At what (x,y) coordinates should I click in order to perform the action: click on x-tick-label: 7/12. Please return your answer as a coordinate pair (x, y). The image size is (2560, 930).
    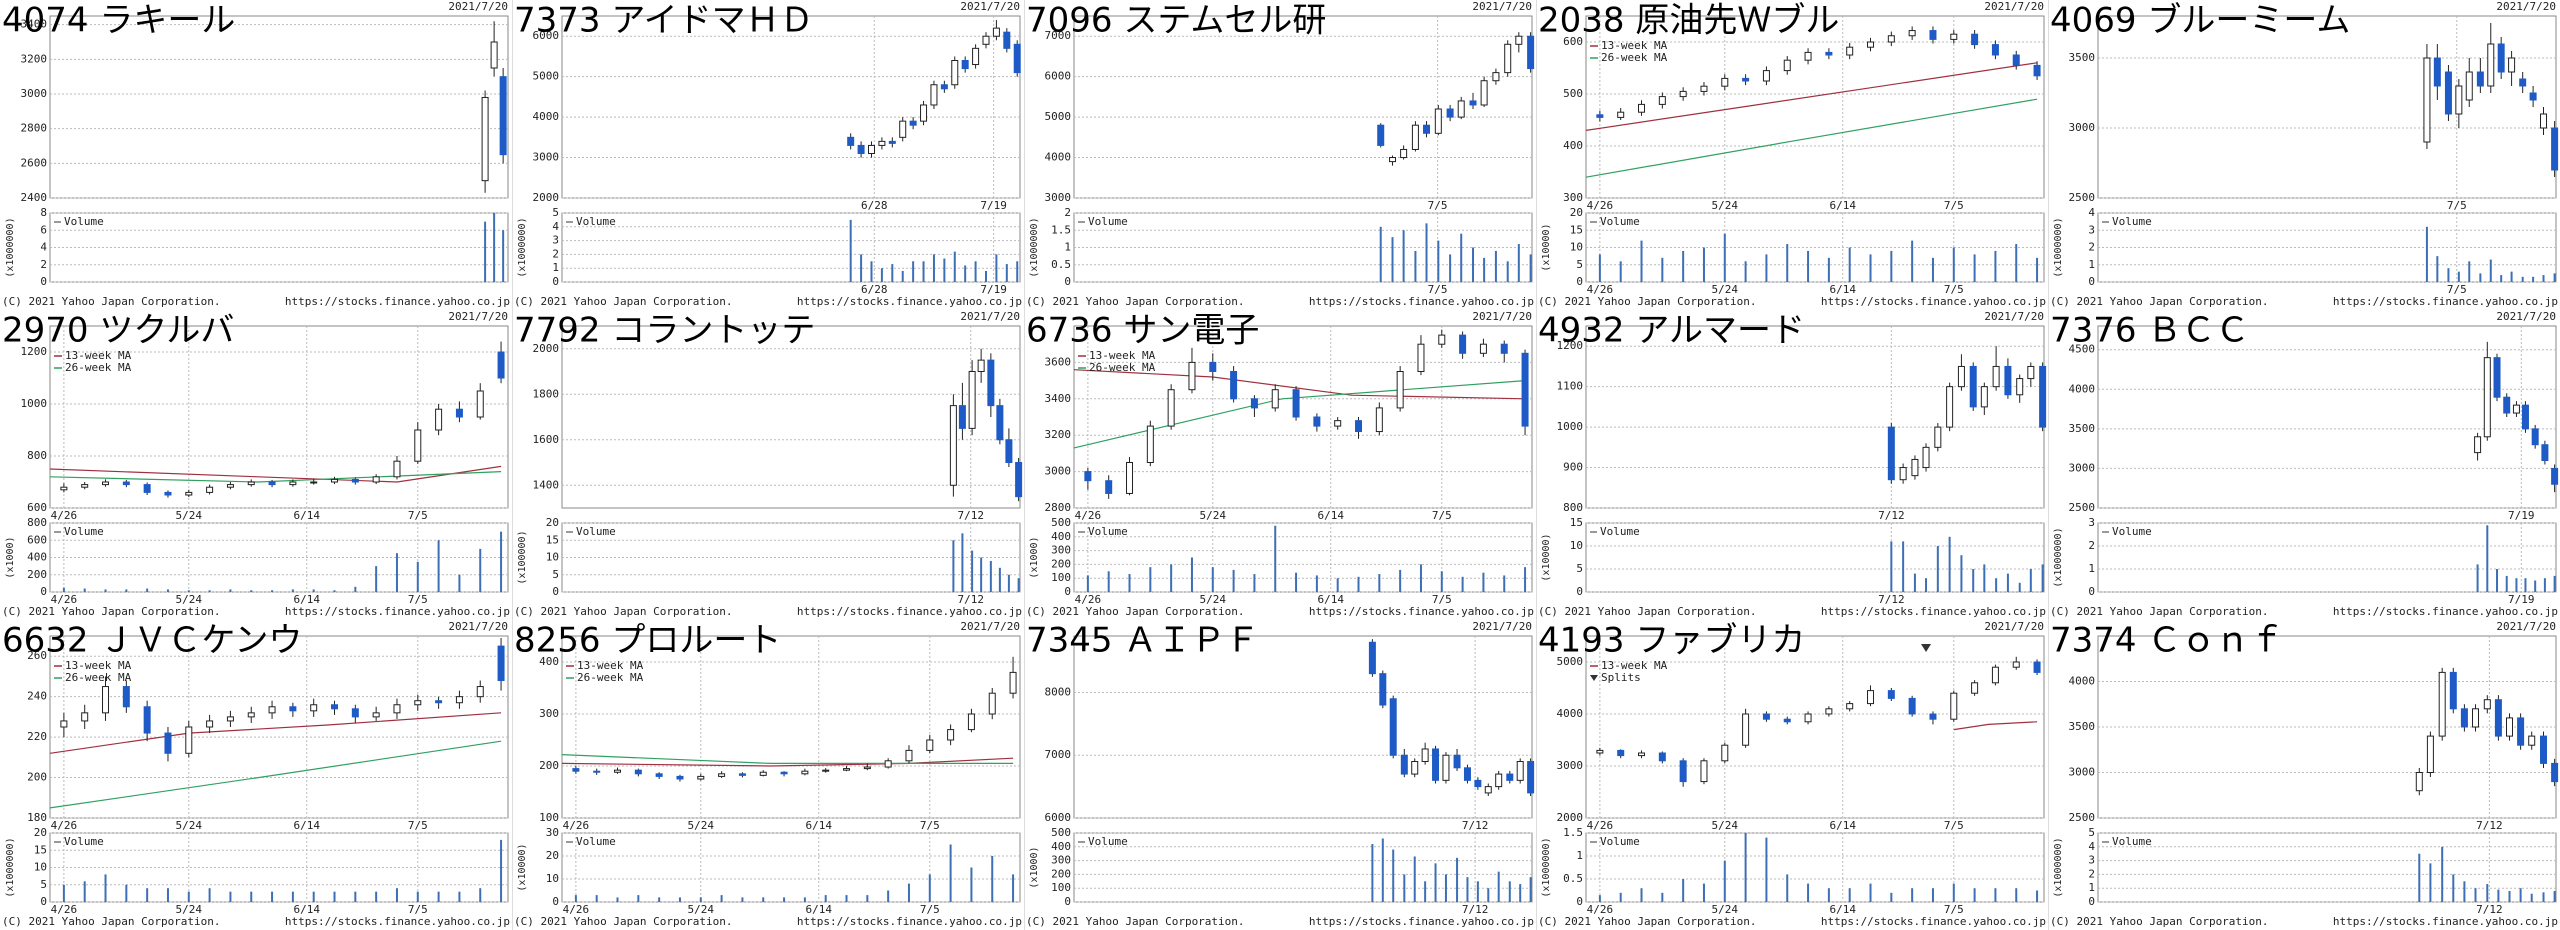
    Looking at the image, I should click on (1475, 909).